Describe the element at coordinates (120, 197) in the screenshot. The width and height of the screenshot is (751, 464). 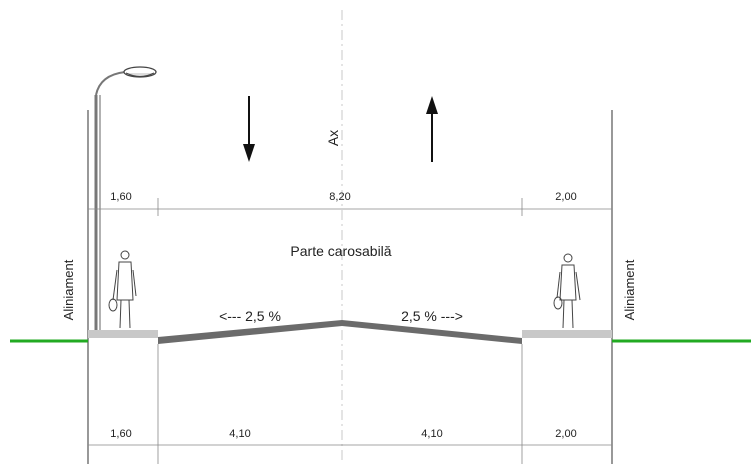
I see `top-dim-1: 1,60` at that location.